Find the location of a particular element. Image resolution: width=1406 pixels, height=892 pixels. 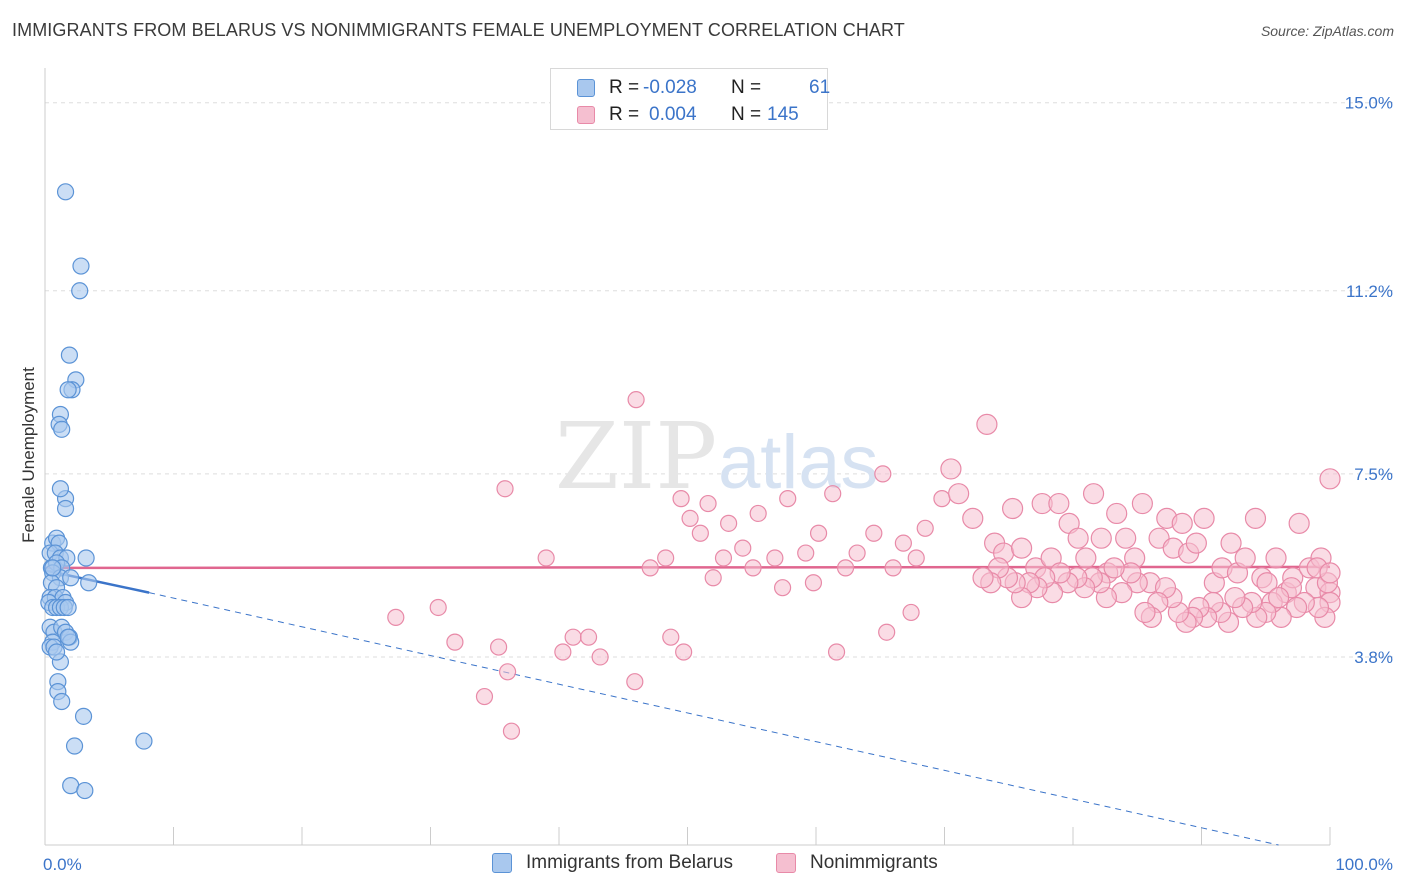

legend-r-value: -0.028 is located at coordinates (670, 87).